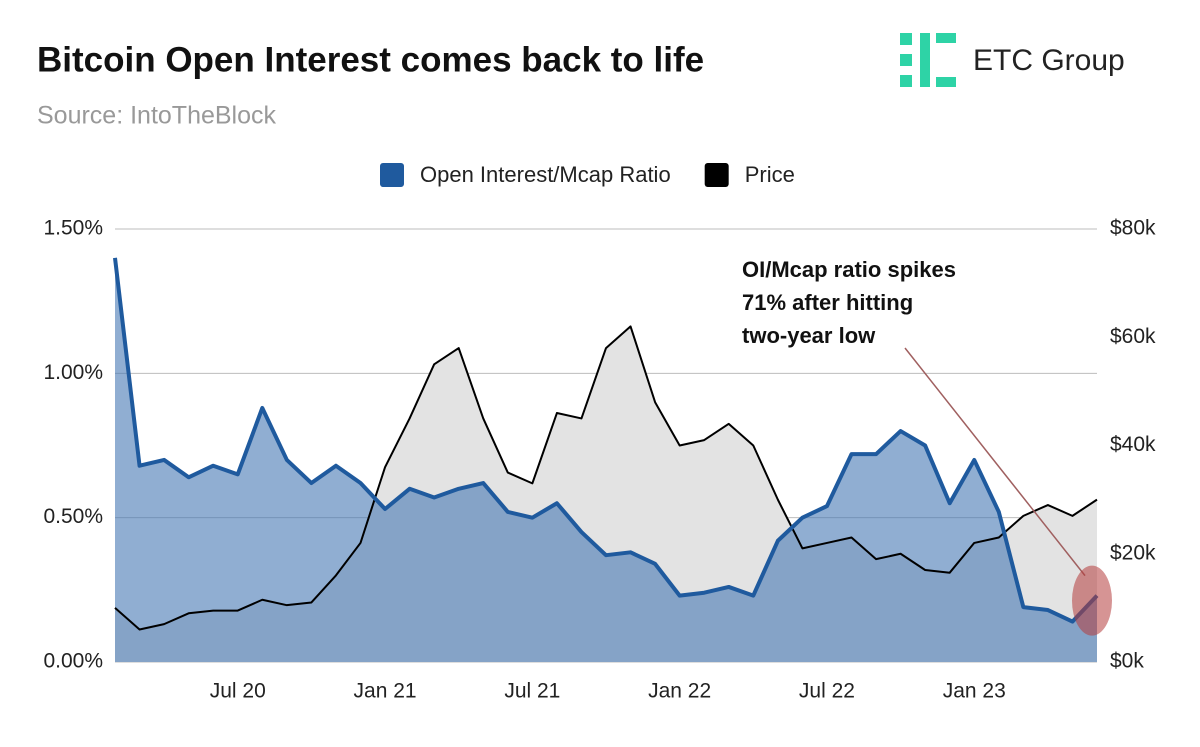 The height and width of the screenshot is (747, 1200). What do you see at coordinates (73, 228) in the screenshot?
I see `y-tick-label: 1.50%` at bounding box center [73, 228].